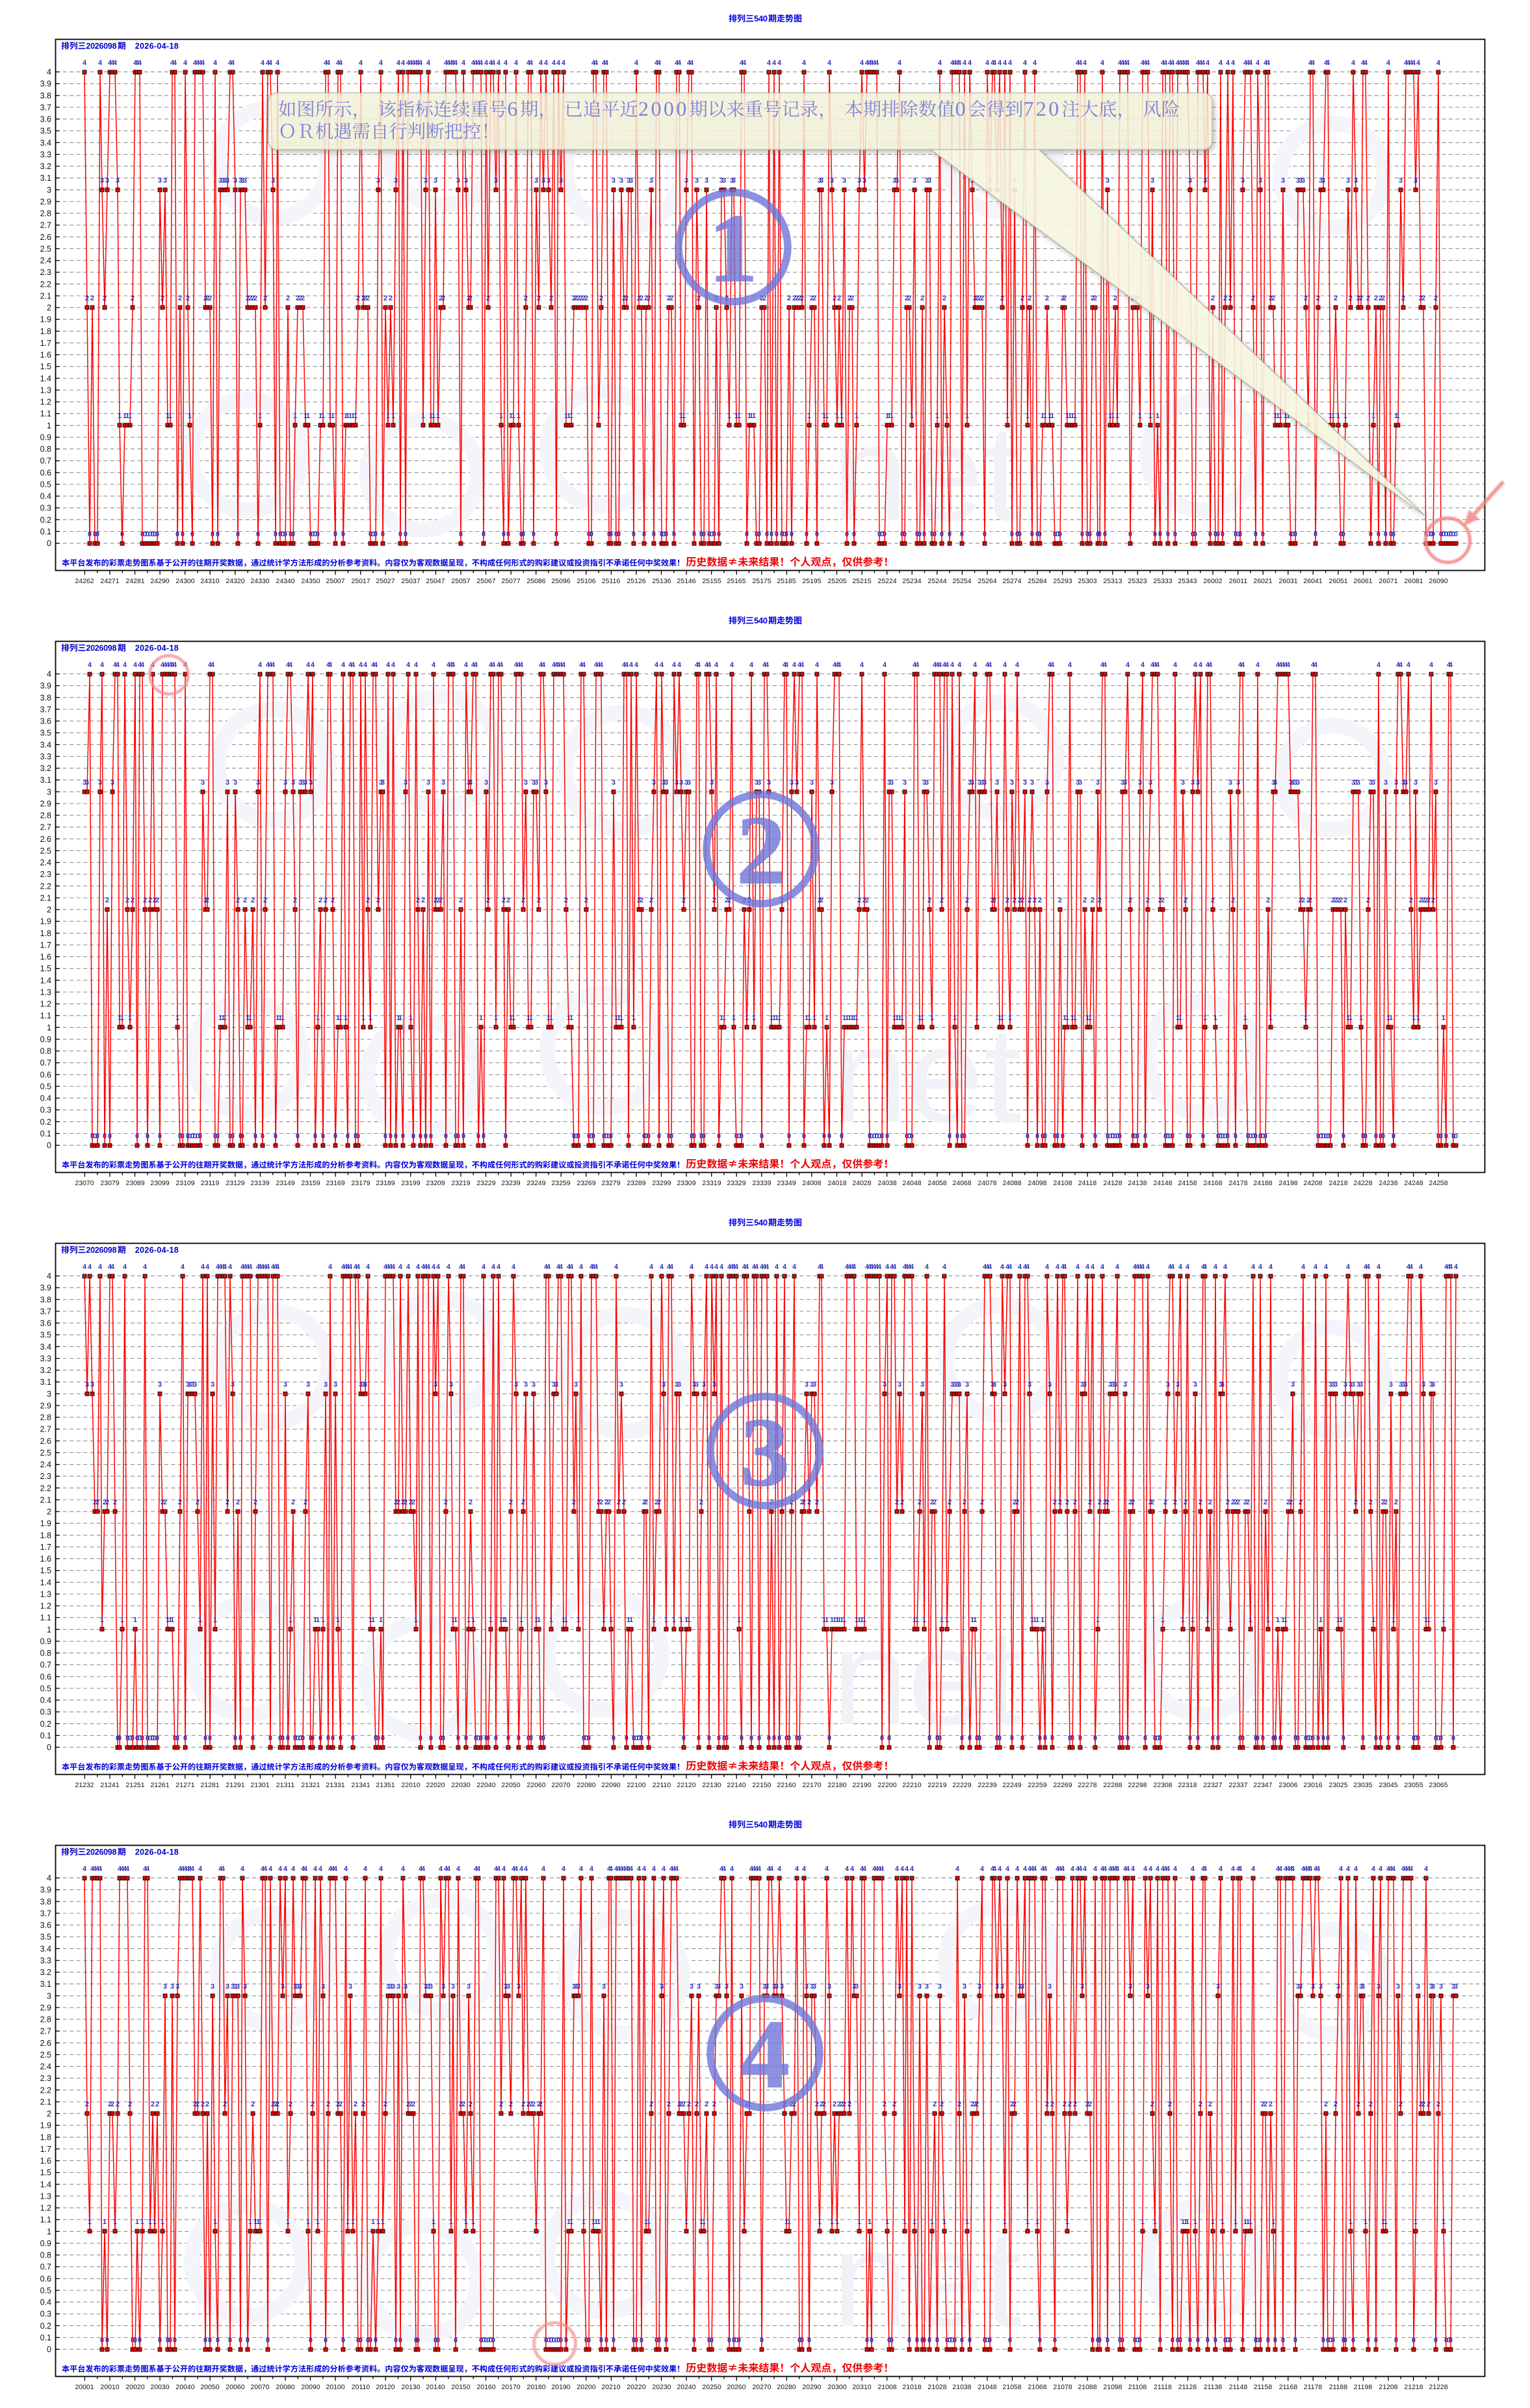 This screenshot has width=1530, height=2408. Describe the element at coordinates (1363, 1785) in the screenshot. I see `svg-text: 23035` at that location.